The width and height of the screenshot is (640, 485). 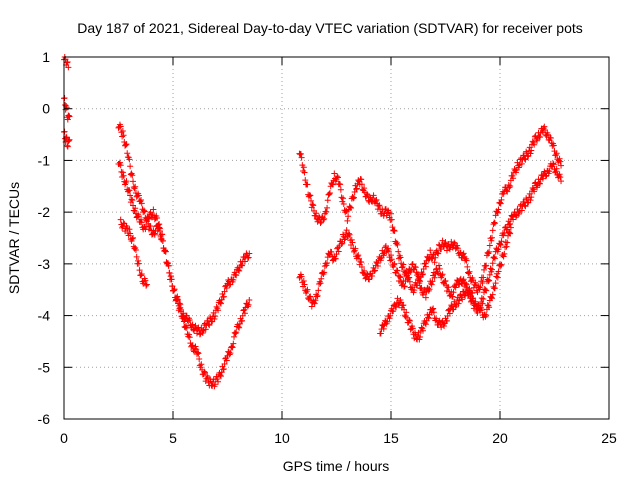 I want to click on series-track-g, so click(x=430, y=209).